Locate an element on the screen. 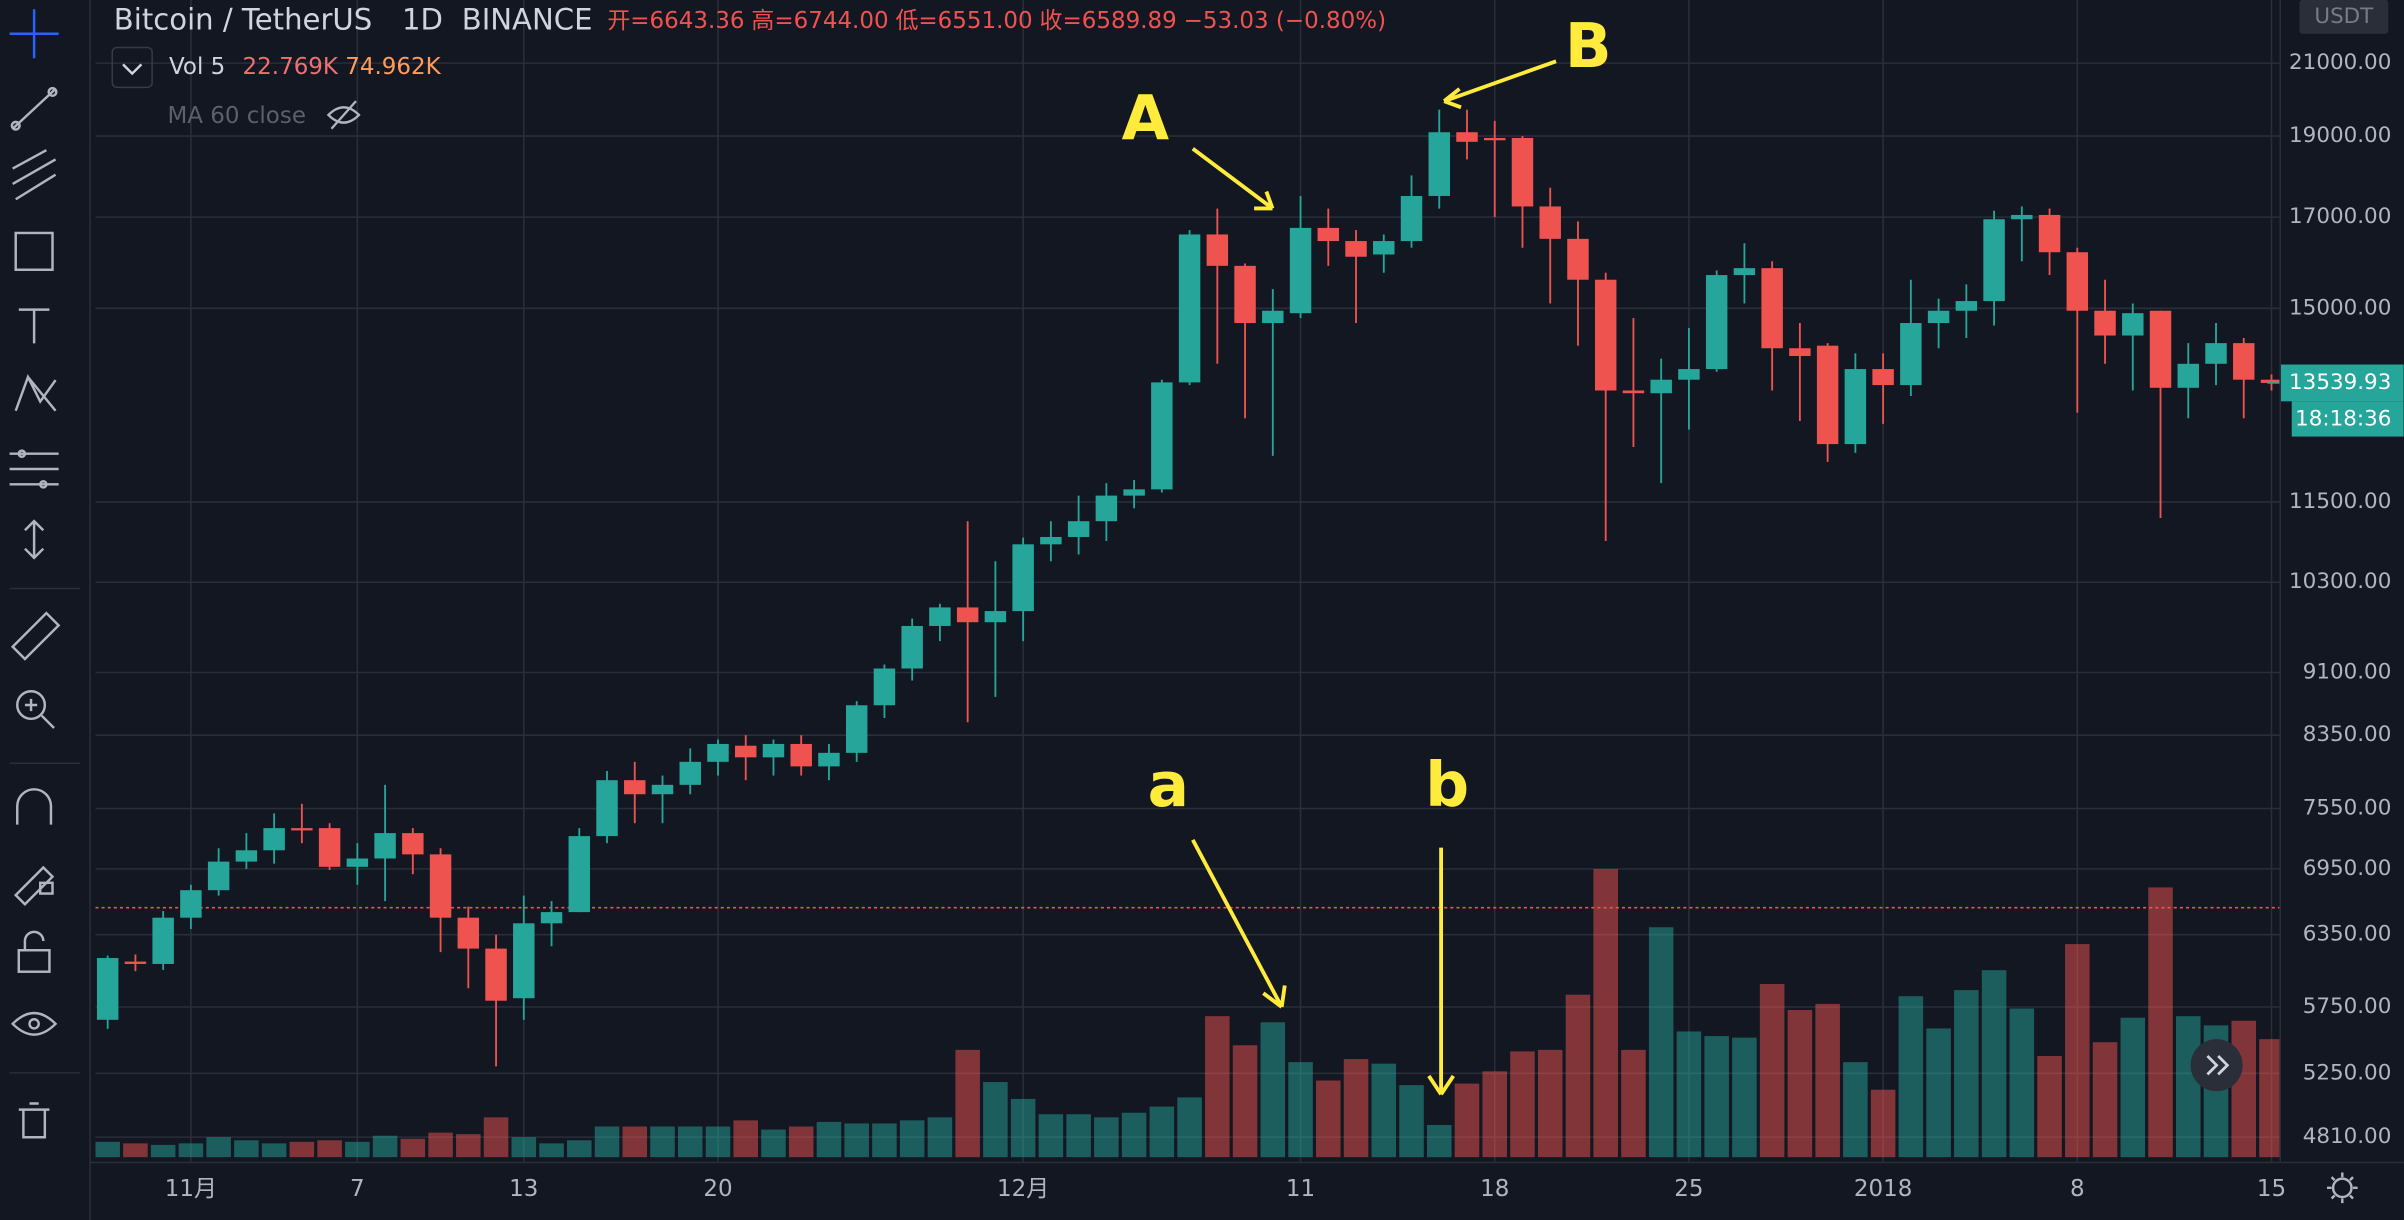 This screenshot has height=1220, width=2404. x-tick-label: 13 is located at coordinates (523, 1189).